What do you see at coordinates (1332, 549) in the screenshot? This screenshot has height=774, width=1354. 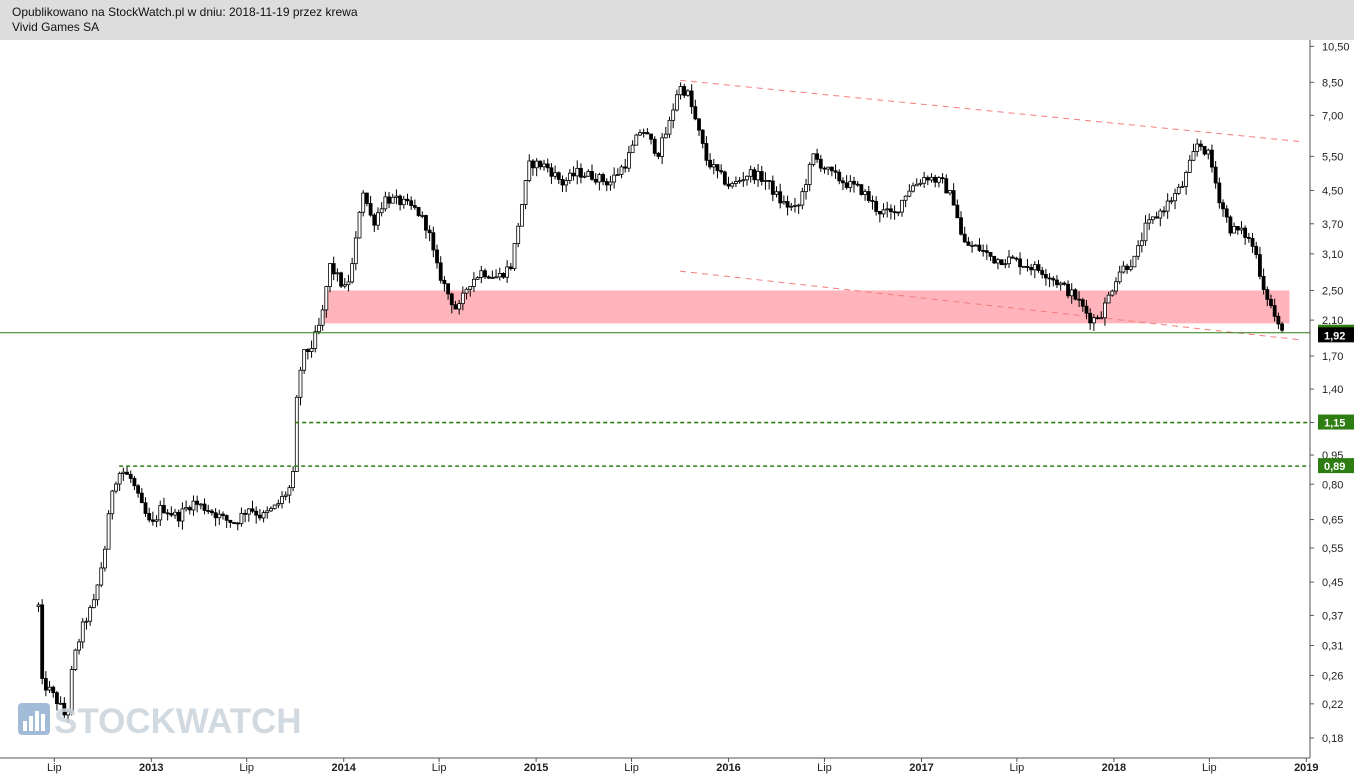 I see `y-tick-label: 0,55` at bounding box center [1332, 549].